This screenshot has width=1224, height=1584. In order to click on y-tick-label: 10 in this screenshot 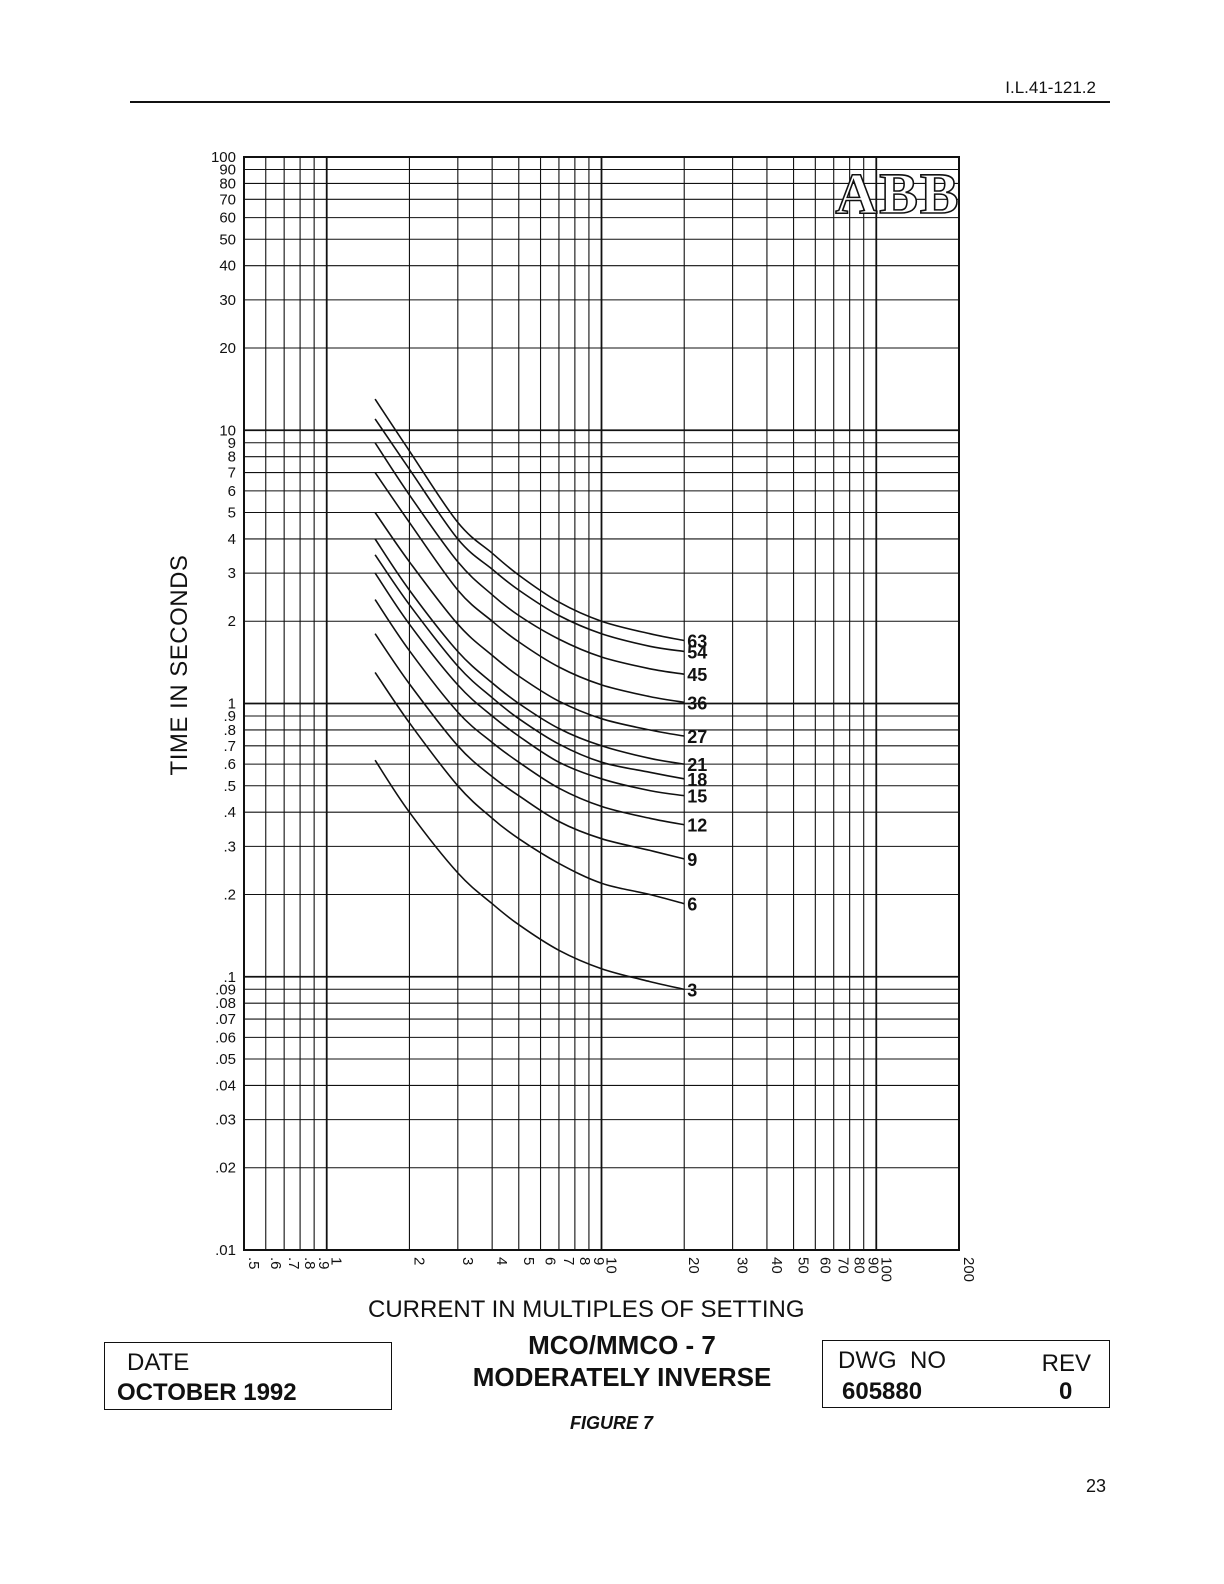, I will do `click(227, 430)`.